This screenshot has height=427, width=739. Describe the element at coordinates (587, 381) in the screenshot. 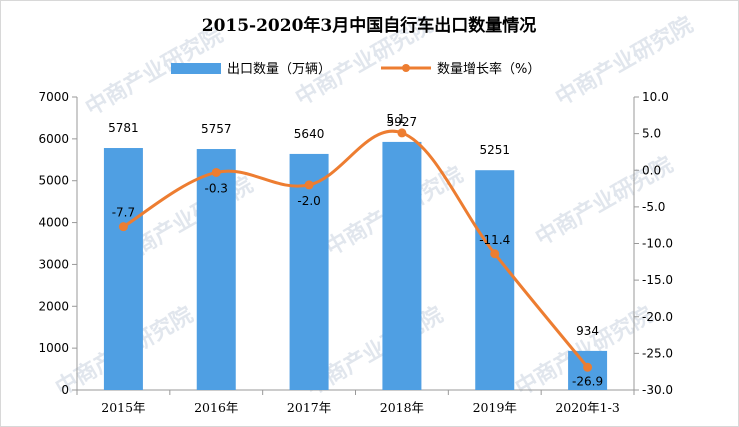

I see `growth-rate-label: -26.9` at that location.